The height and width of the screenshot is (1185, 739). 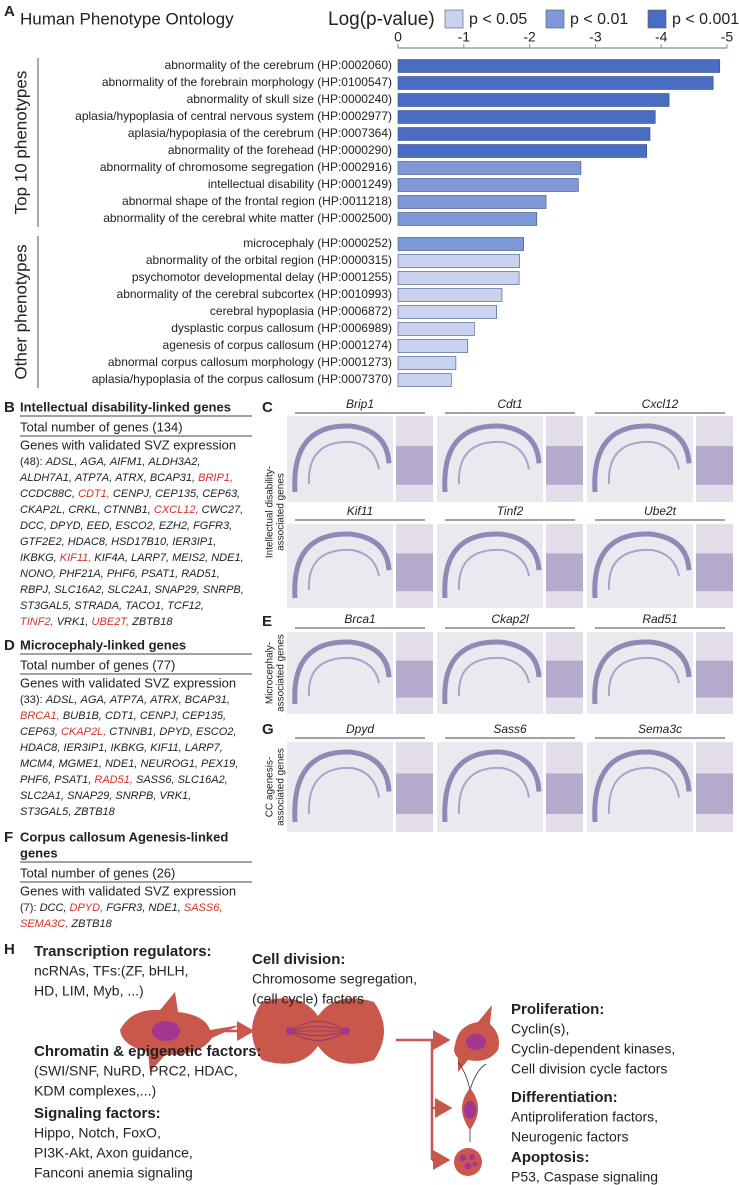 What do you see at coordinates (28, 908) in the screenshot?
I see `gene-count: (7):` at bounding box center [28, 908].